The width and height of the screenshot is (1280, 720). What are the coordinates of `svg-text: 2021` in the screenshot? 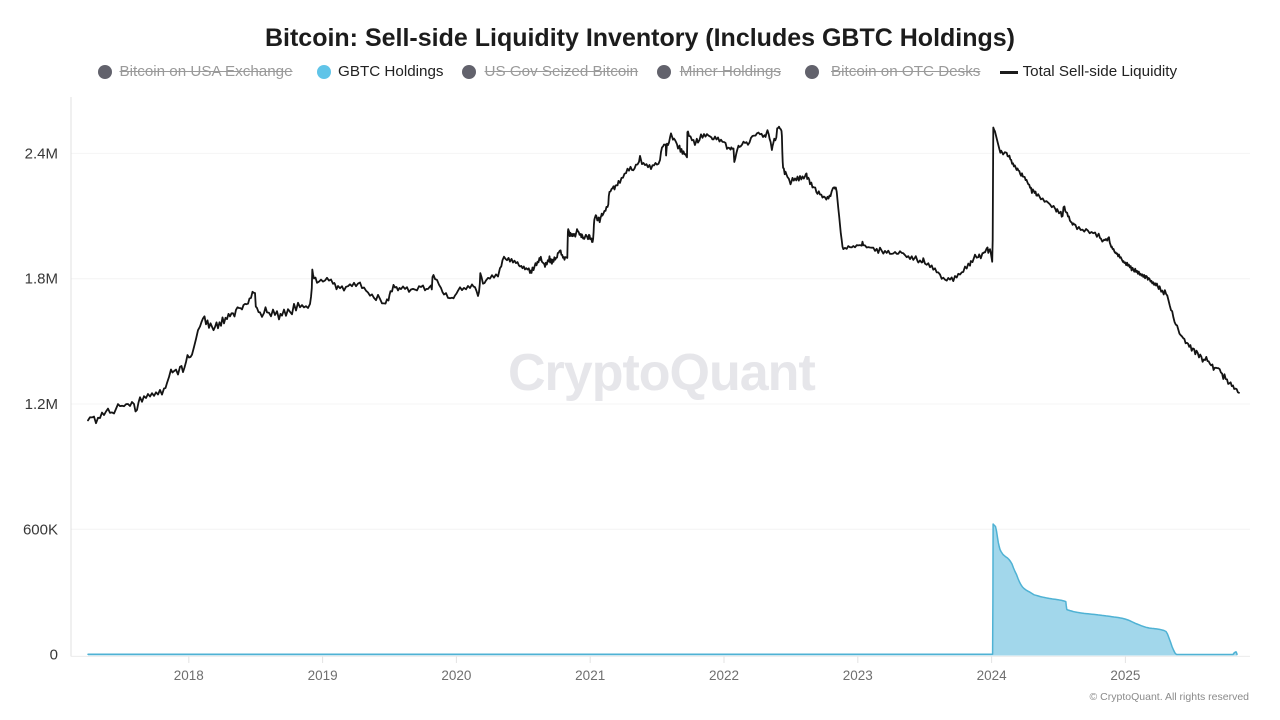 It's located at (590, 675).